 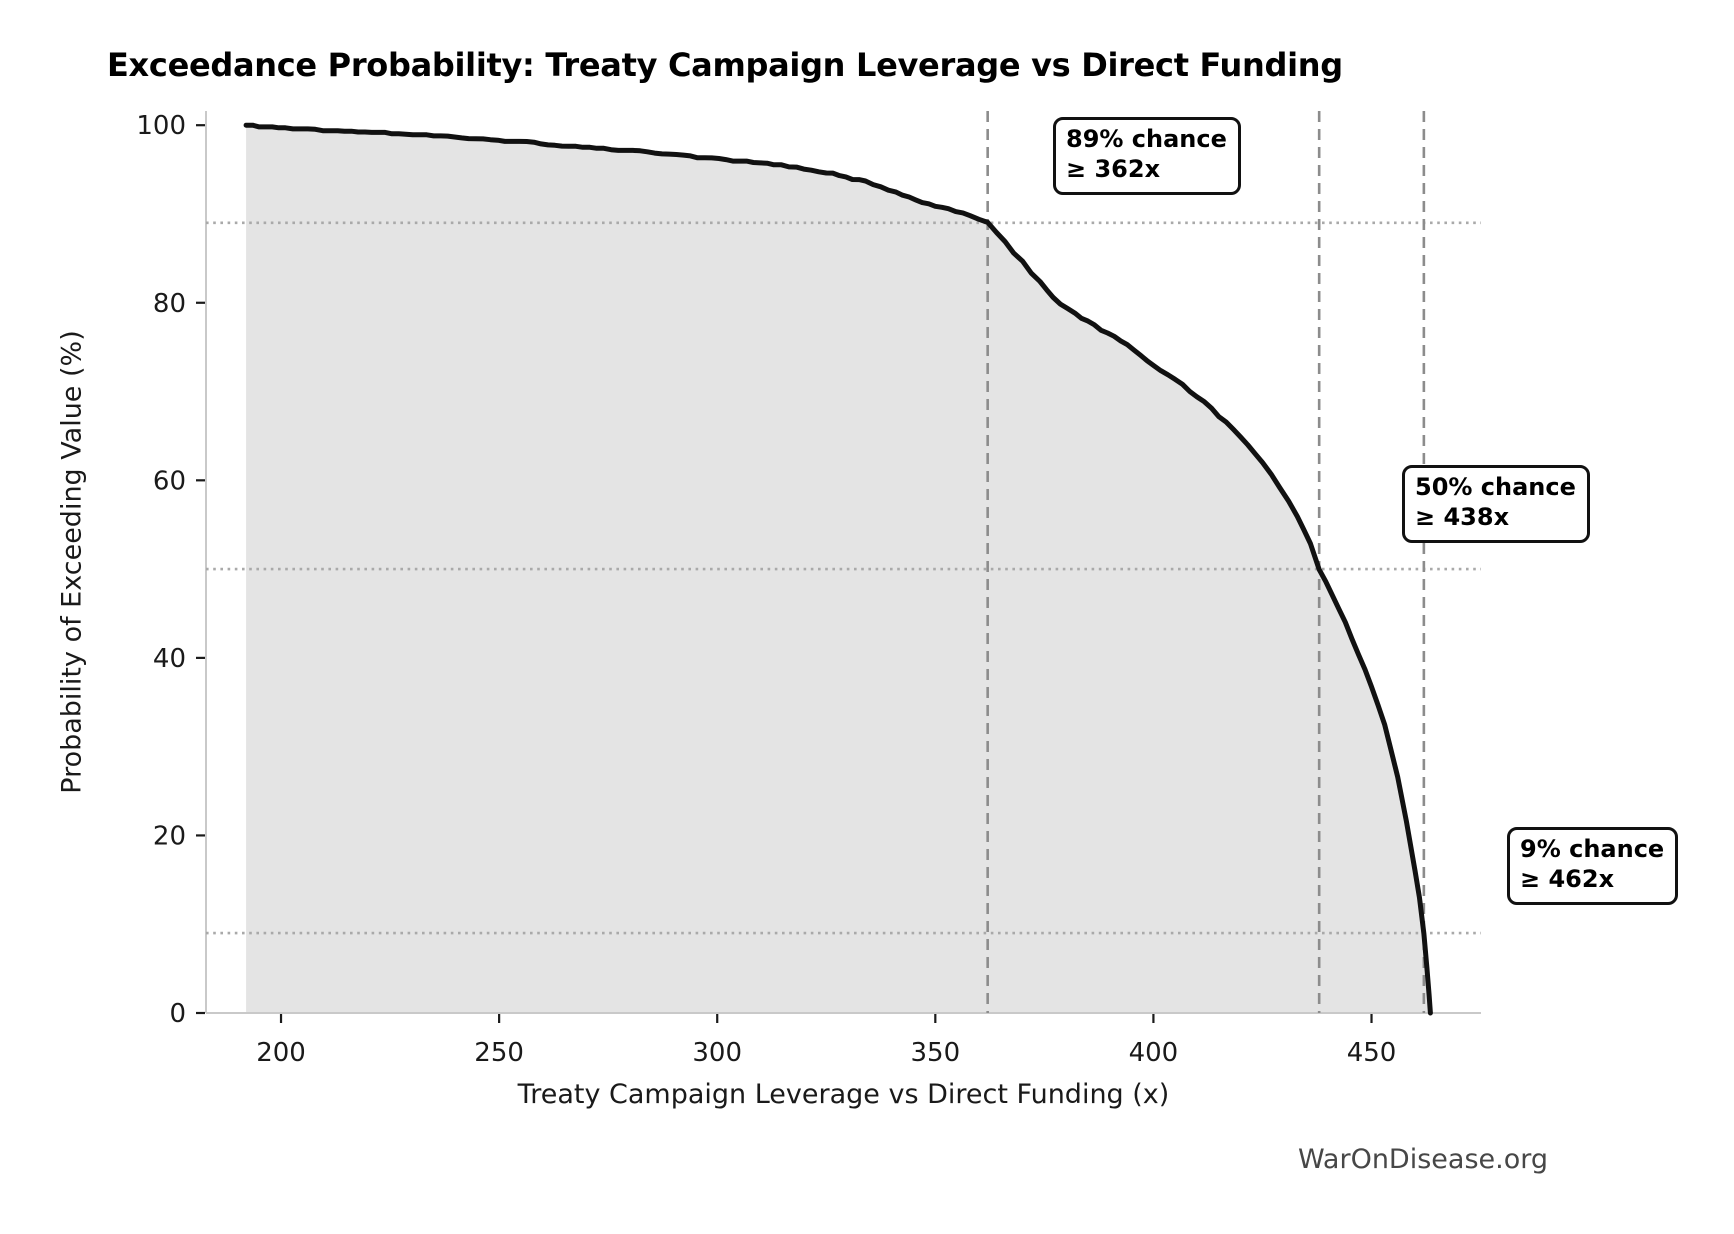 What do you see at coordinates (1146, 139) in the screenshot?
I see `annotation-line1: 89% chance` at bounding box center [1146, 139].